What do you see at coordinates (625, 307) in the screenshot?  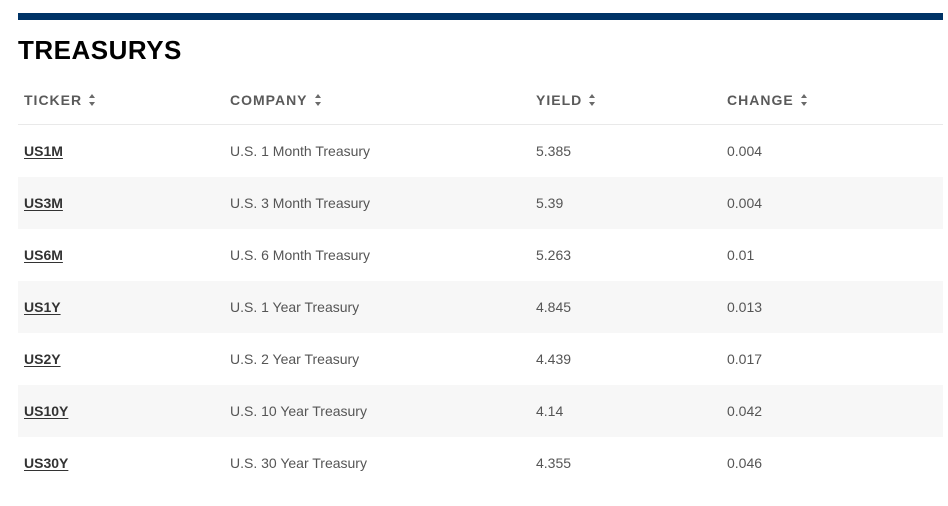 I see `cell-yield: 4.845` at bounding box center [625, 307].